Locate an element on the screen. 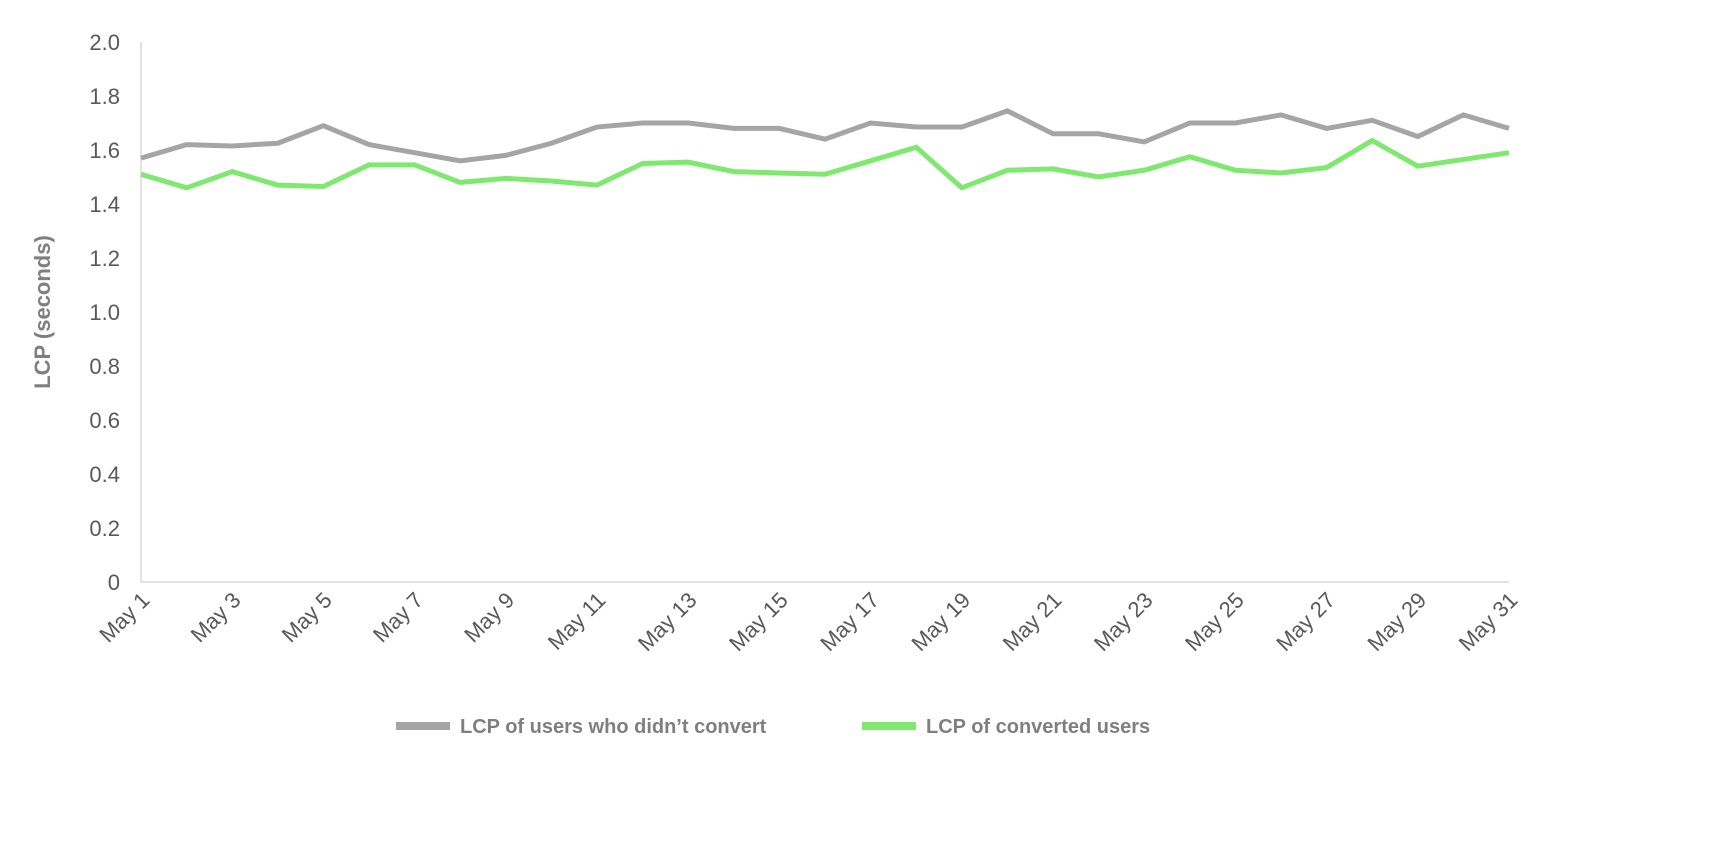 The height and width of the screenshot is (845, 1720). y-tick-label: 1.0 is located at coordinates (104, 312).